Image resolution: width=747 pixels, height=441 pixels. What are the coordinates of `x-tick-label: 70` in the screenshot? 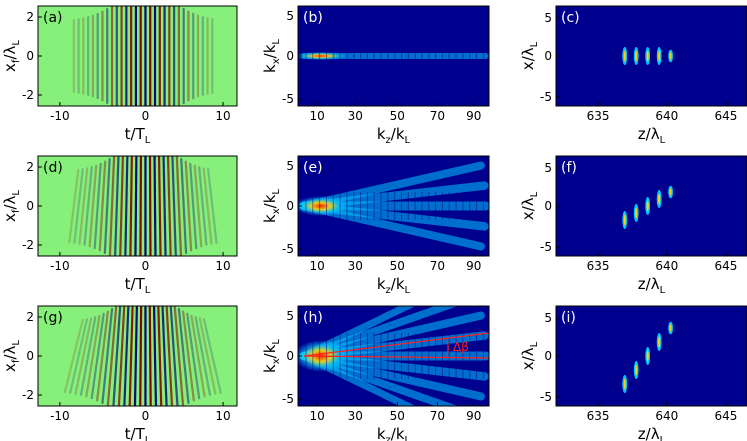 It's located at (437, 116).